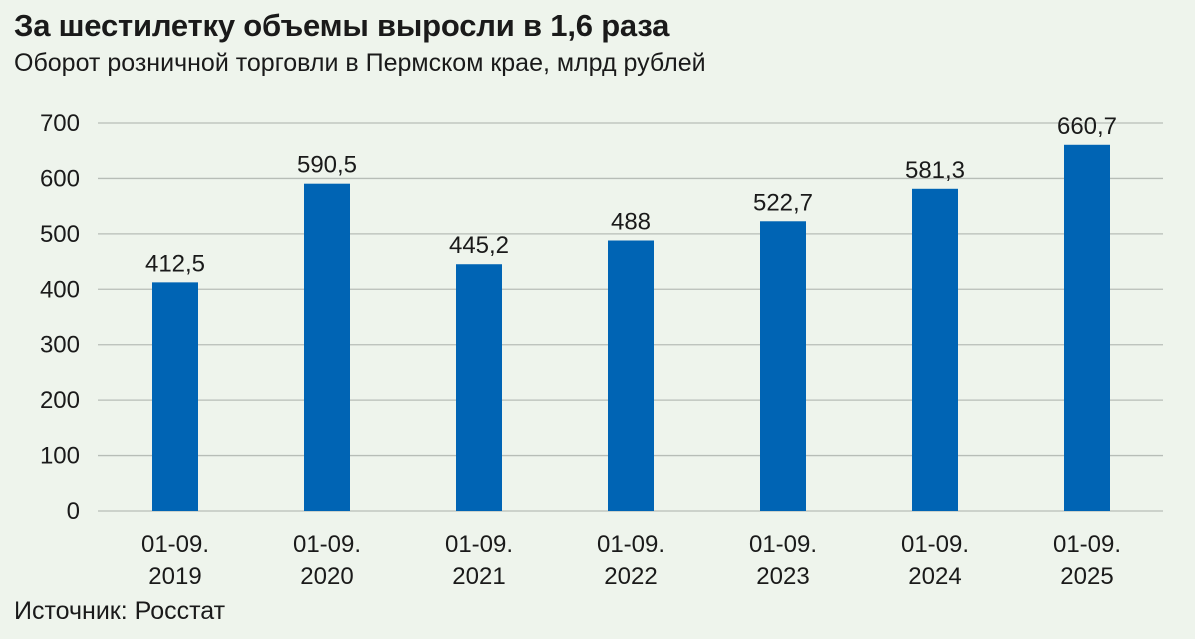 The height and width of the screenshot is (639, 1195). I want to click on data-label: 660,7, so click(1087, 126).